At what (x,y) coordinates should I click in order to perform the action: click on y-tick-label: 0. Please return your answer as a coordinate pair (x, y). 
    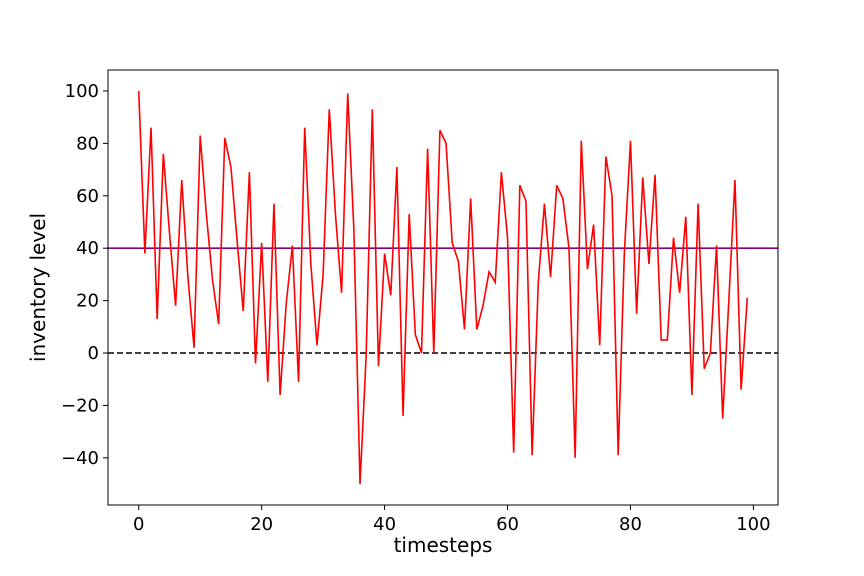
    Looking at the image, I should click on (93, 353).